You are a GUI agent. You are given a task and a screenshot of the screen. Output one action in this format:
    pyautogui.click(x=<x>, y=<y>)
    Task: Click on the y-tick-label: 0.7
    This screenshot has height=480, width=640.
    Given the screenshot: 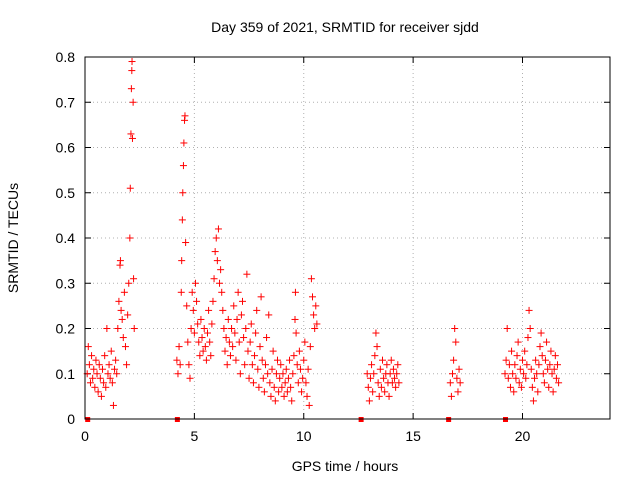 What is the action you would take?
    pyautogui.click(x=66, y=102)
    